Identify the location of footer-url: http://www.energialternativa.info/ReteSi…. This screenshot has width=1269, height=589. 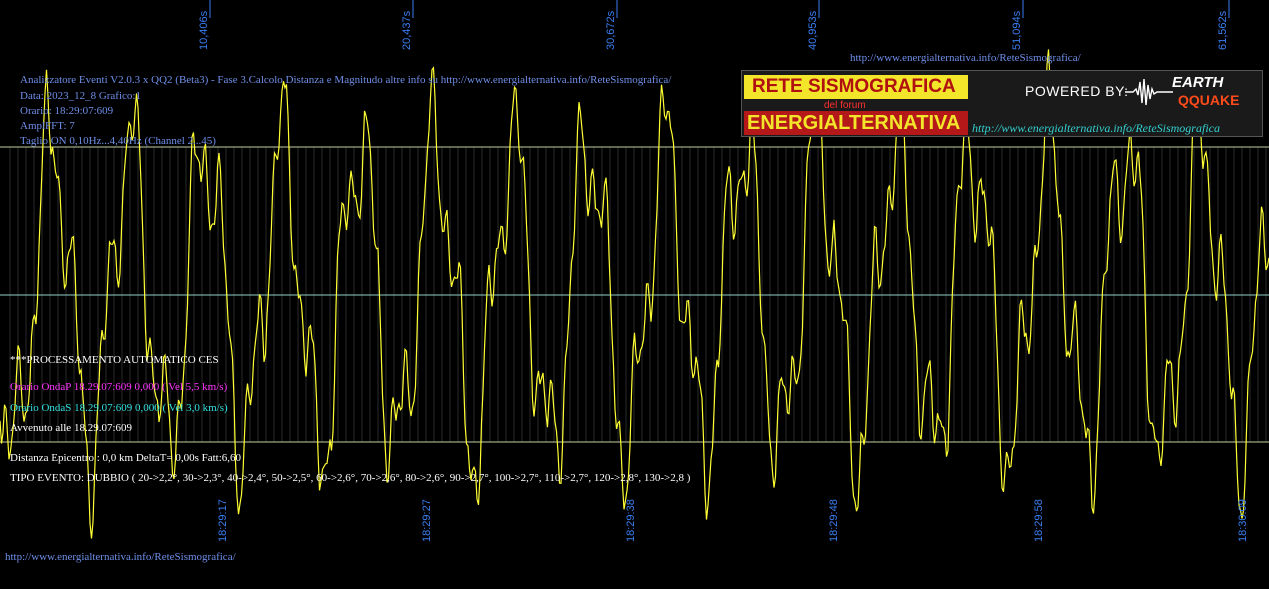
(120, 557).